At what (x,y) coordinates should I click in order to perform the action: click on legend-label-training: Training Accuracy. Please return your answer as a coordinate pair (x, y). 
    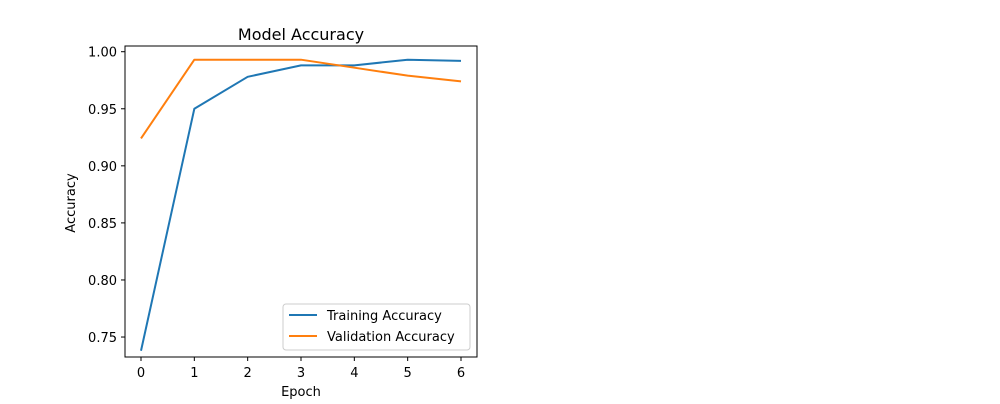
    Looking at the image, I should click on (384, 316).